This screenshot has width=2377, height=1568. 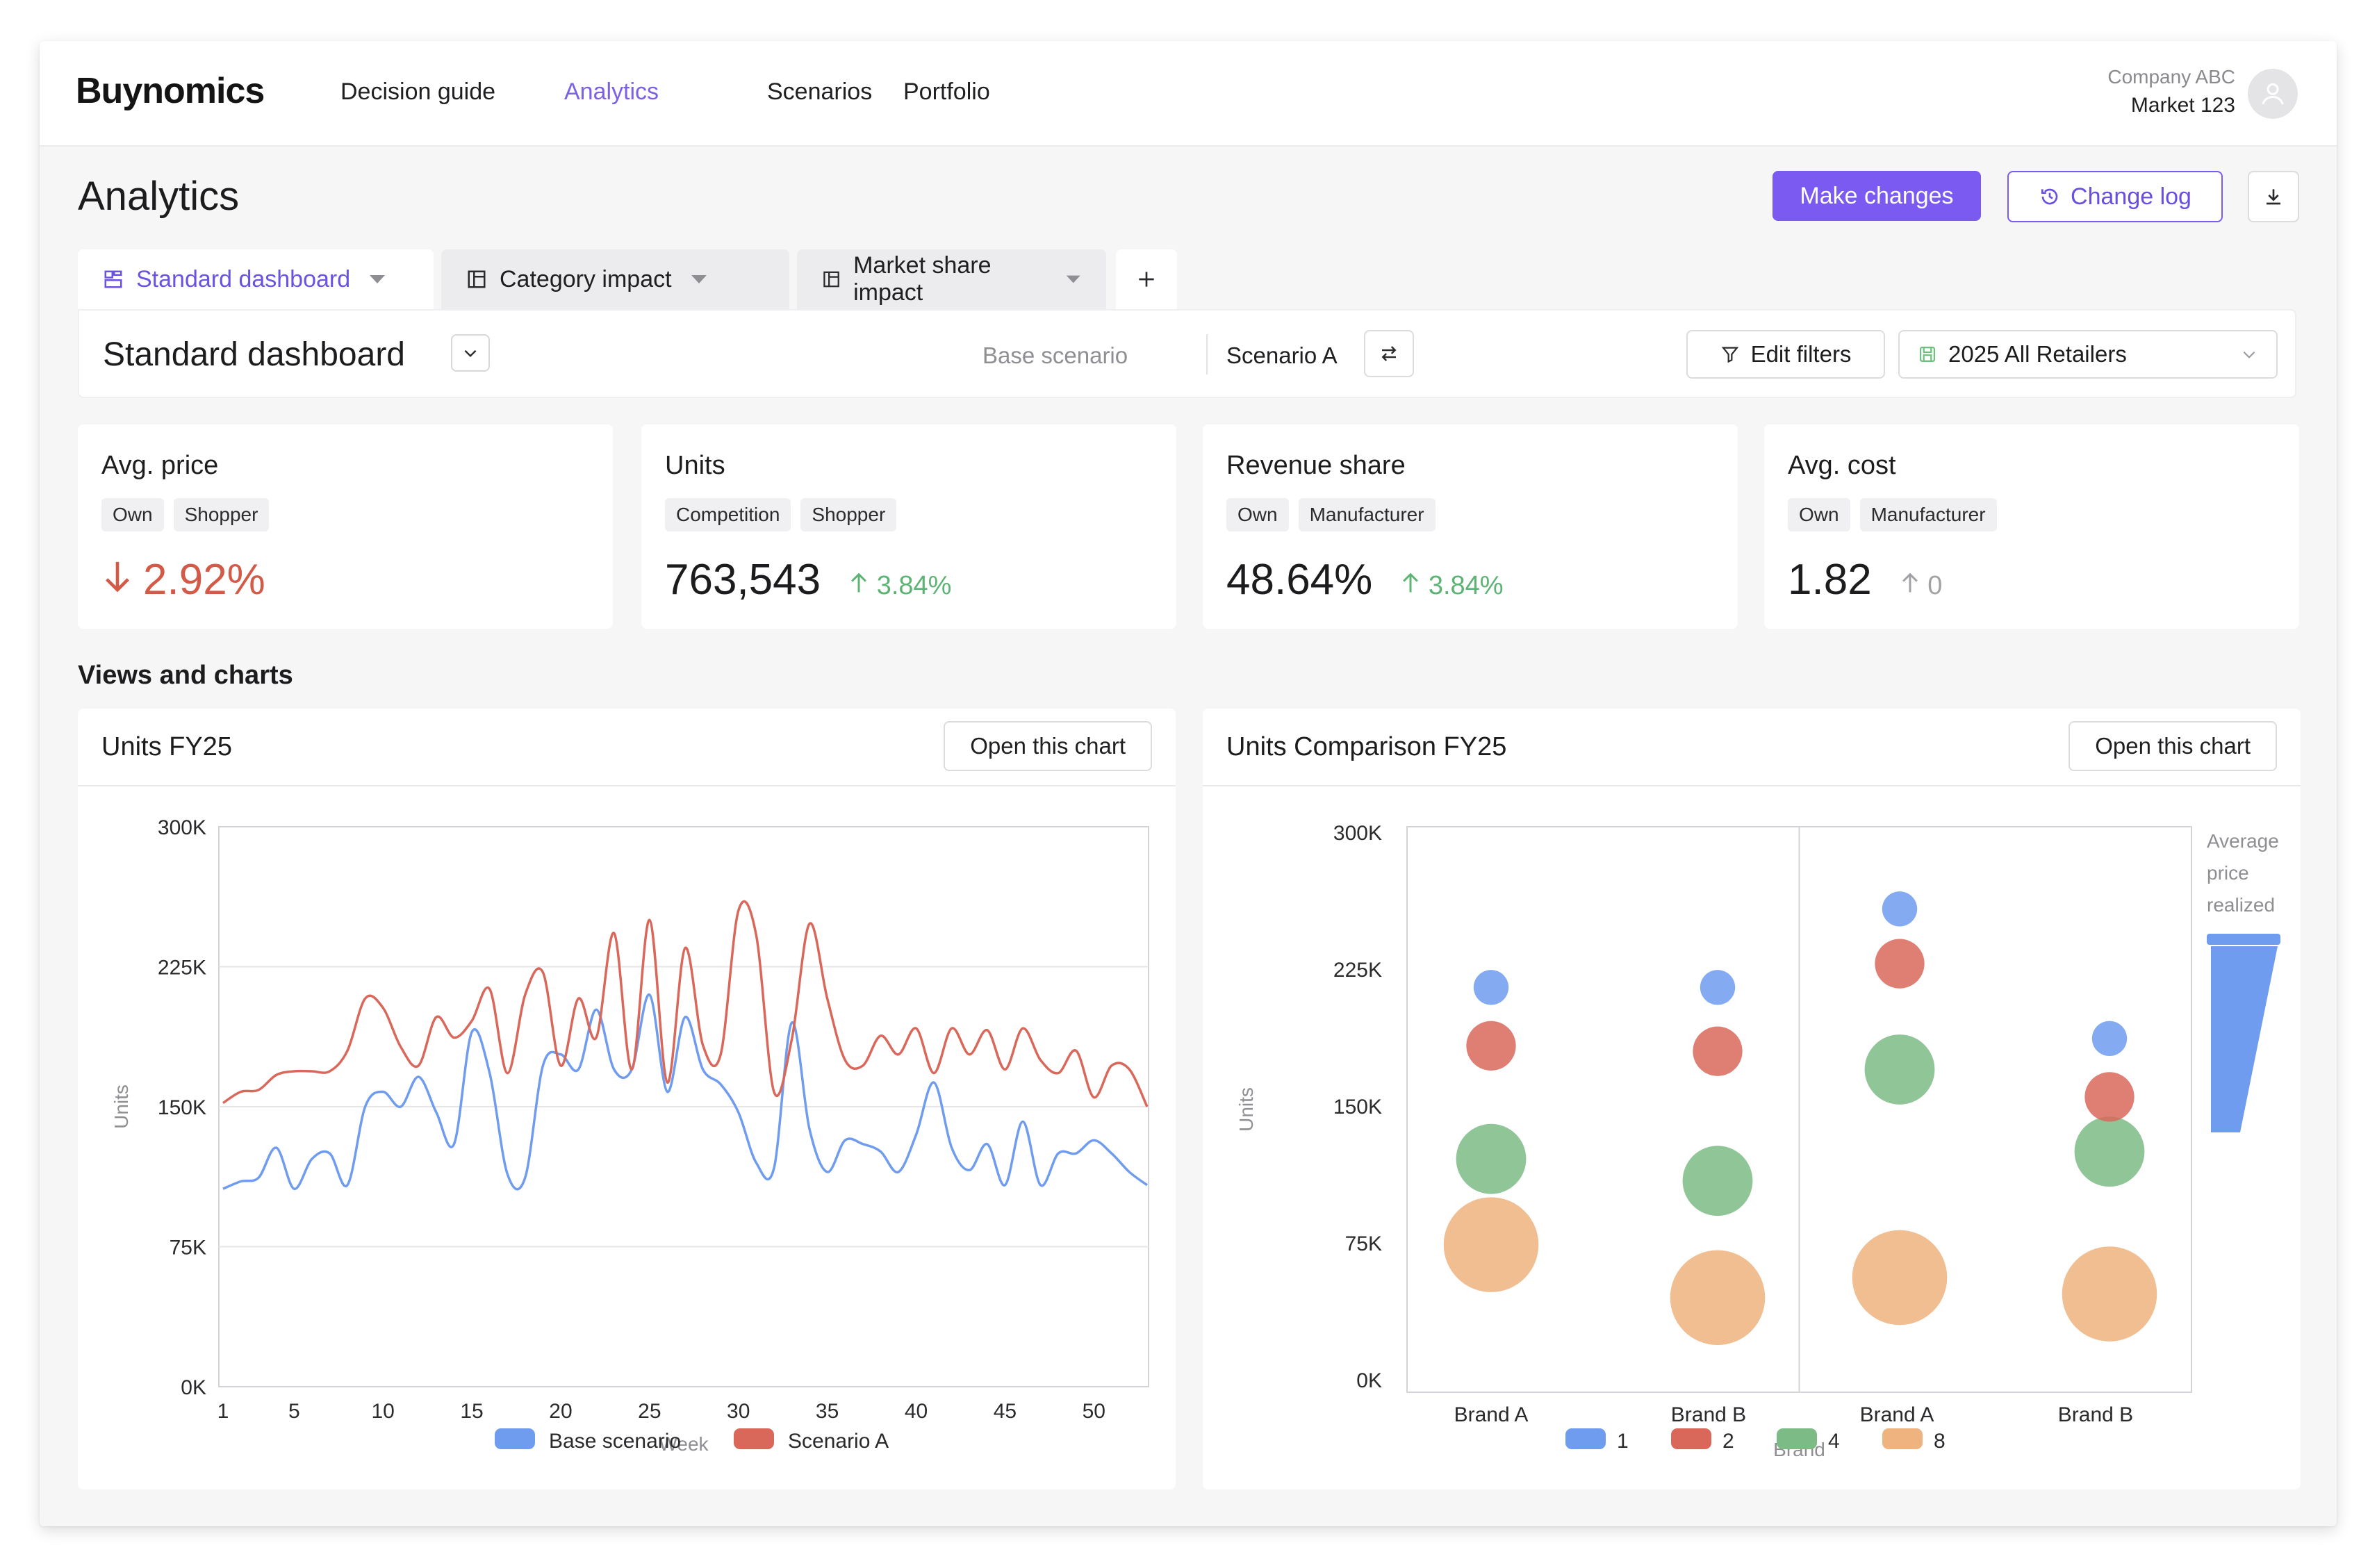 I want to click on swap-scenarios-button, so click(x=1389, y=353).